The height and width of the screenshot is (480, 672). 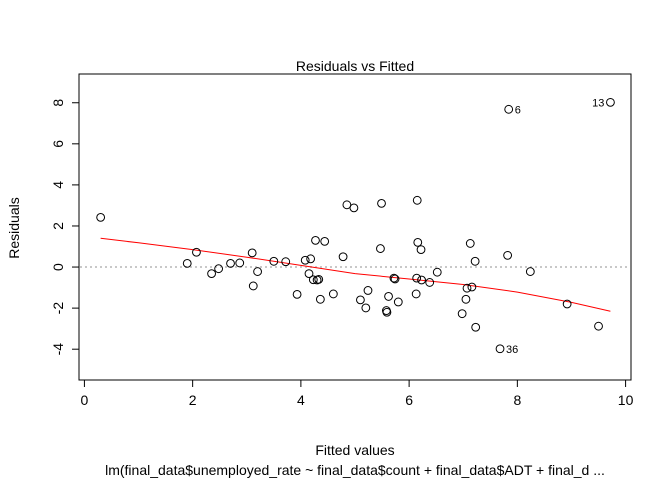 What do you see at coordinates (512, 350) in the screenshot?
I see `outlier-label: 36` at bounding box center [512, 350].